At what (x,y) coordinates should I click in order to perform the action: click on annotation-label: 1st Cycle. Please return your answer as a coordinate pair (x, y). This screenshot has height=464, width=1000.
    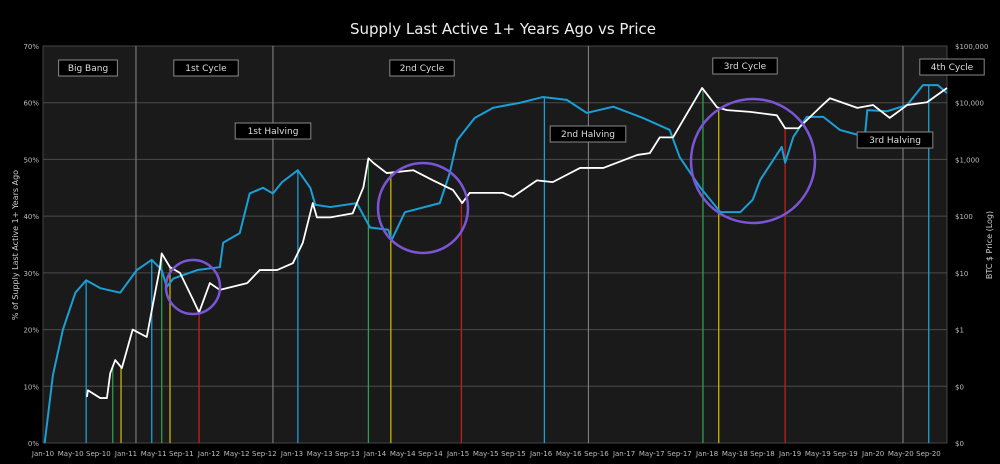
    Looking at the image, I should click on (206, 69).